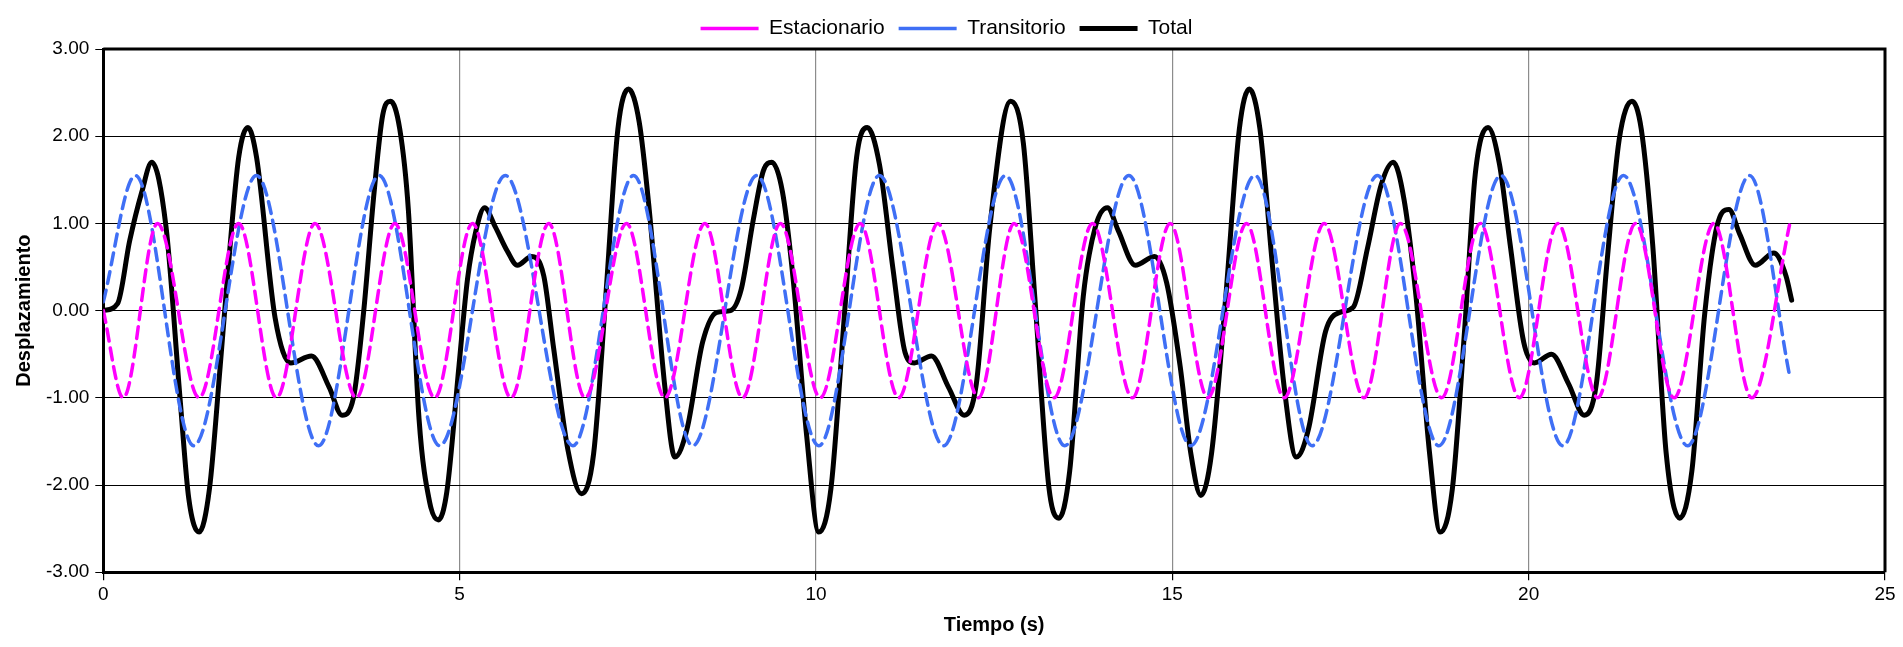 The height and width of the screenshot is (647, 1903). What do you see at coordinates (71, 48) in the screenshot?
I see `y-tick-label: 3.00` at bounding box center [71, 48].